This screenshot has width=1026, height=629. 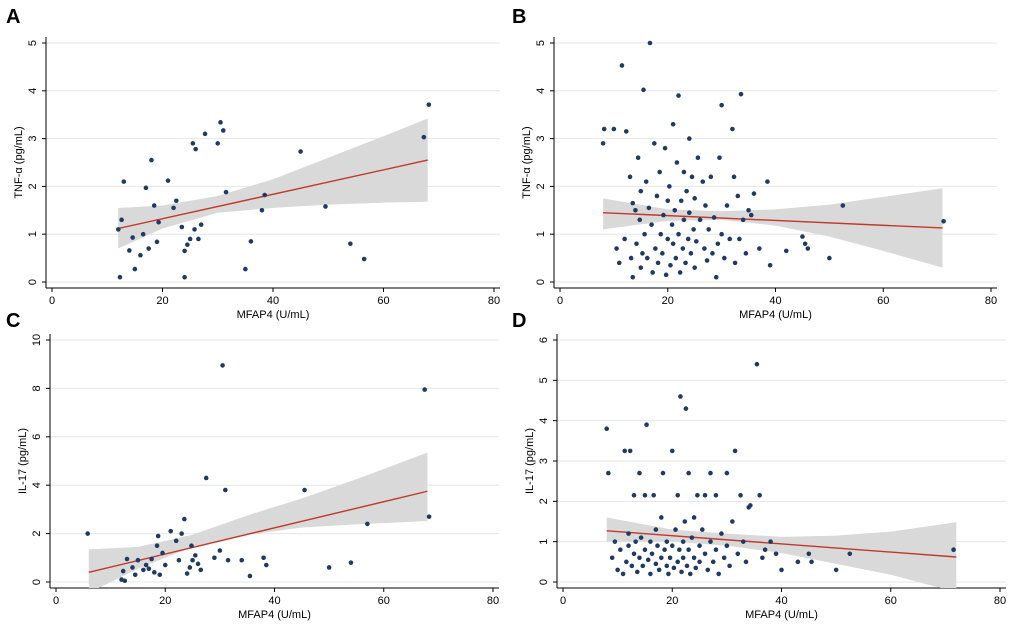 I want to click on x-axis-title: MFAP4 (U/mL), so click(x=781, y=615).